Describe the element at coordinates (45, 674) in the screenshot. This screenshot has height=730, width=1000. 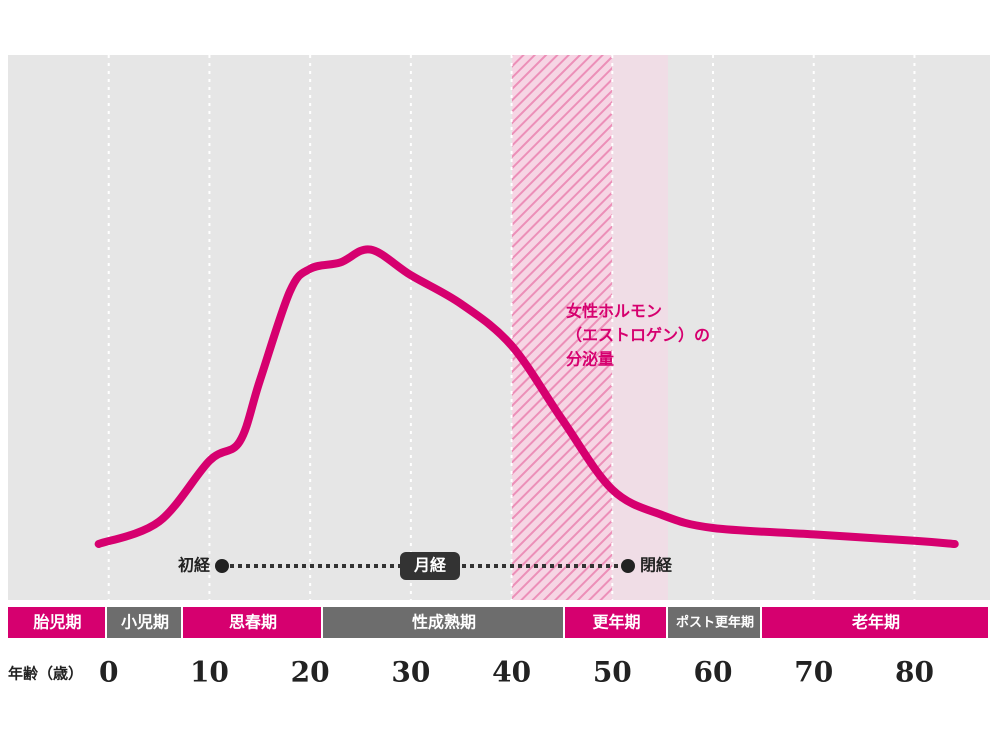
I see `x-axis-label: 年齢（歳）` at that location.